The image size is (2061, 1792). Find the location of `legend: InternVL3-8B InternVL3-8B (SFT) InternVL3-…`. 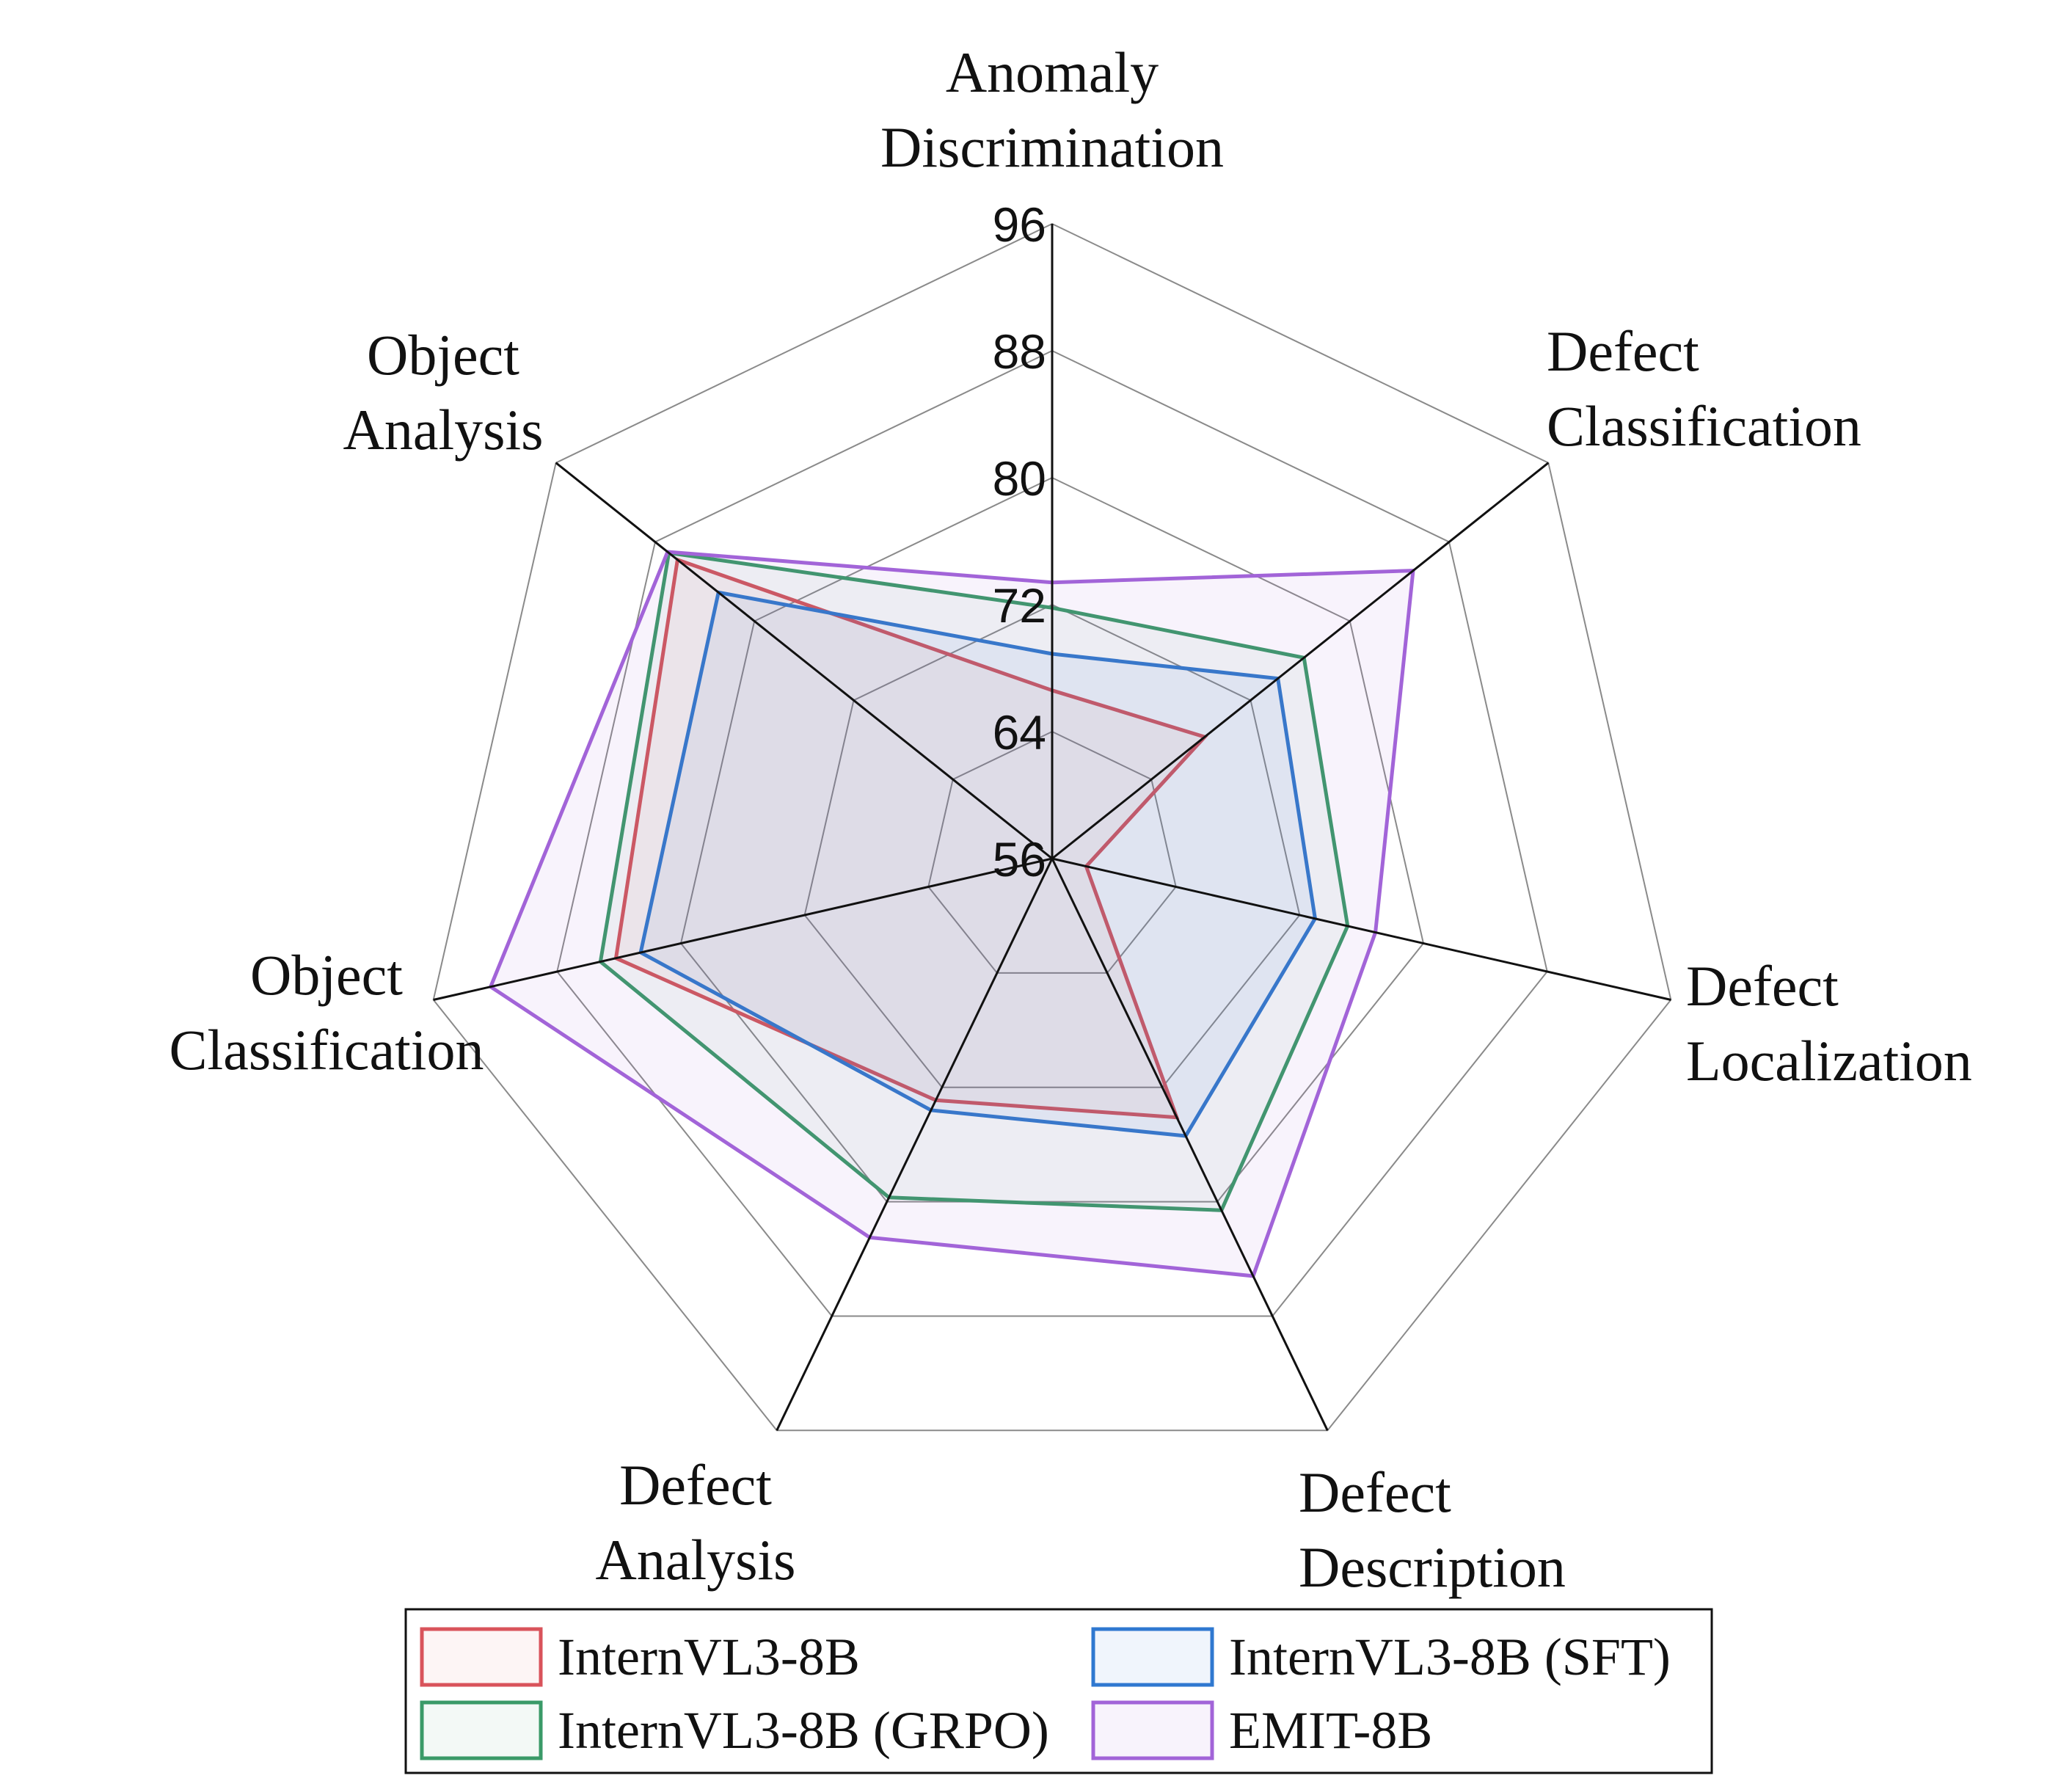

legend: InternVL3-8B InternVL3-8B (SFT) InternVL3-… is located at coordinates (1058, 1691).